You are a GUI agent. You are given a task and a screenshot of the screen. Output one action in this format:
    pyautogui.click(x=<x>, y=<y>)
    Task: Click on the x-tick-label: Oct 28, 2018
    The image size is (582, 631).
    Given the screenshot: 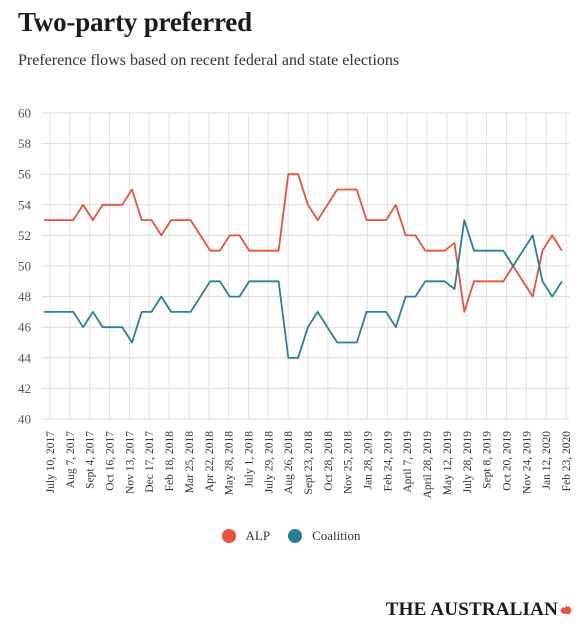 What is the action you would take?
    pyautogui.click(x=329, y=461)
    